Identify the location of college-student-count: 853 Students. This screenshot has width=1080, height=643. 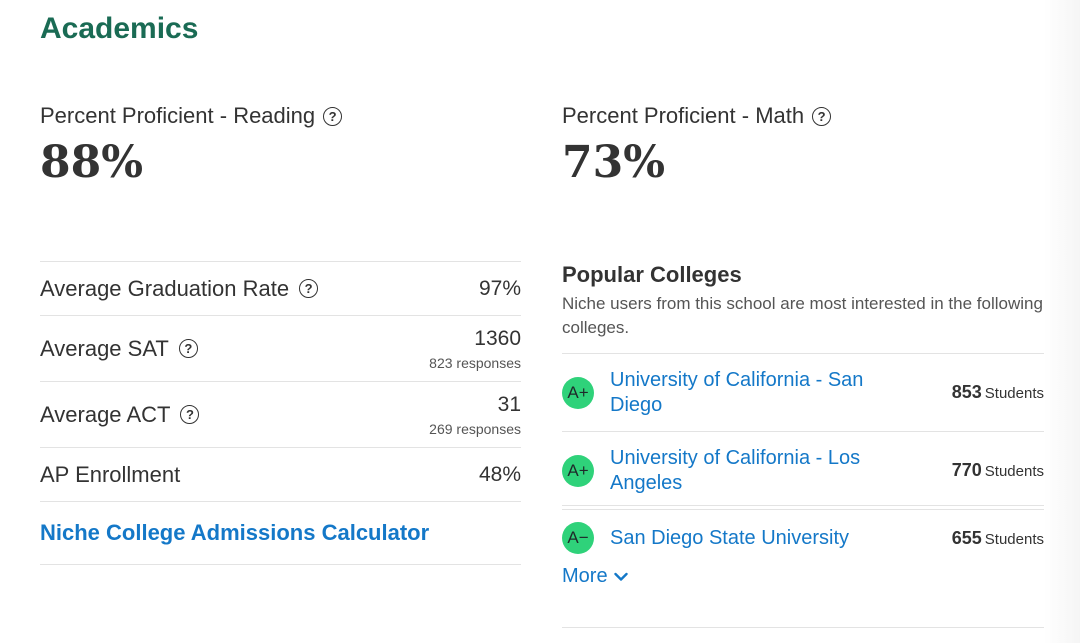
(998, 392).